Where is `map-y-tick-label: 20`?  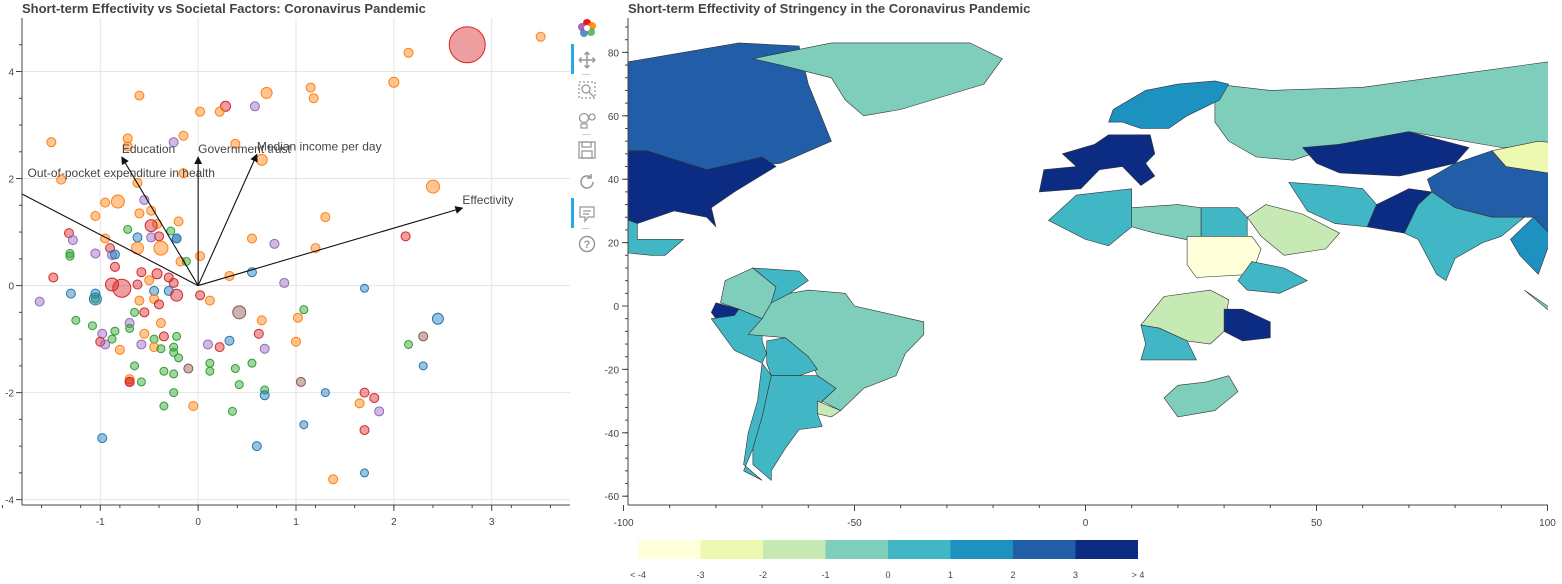
map-y-tick-label: 20 is located at coordinates (614, 244).